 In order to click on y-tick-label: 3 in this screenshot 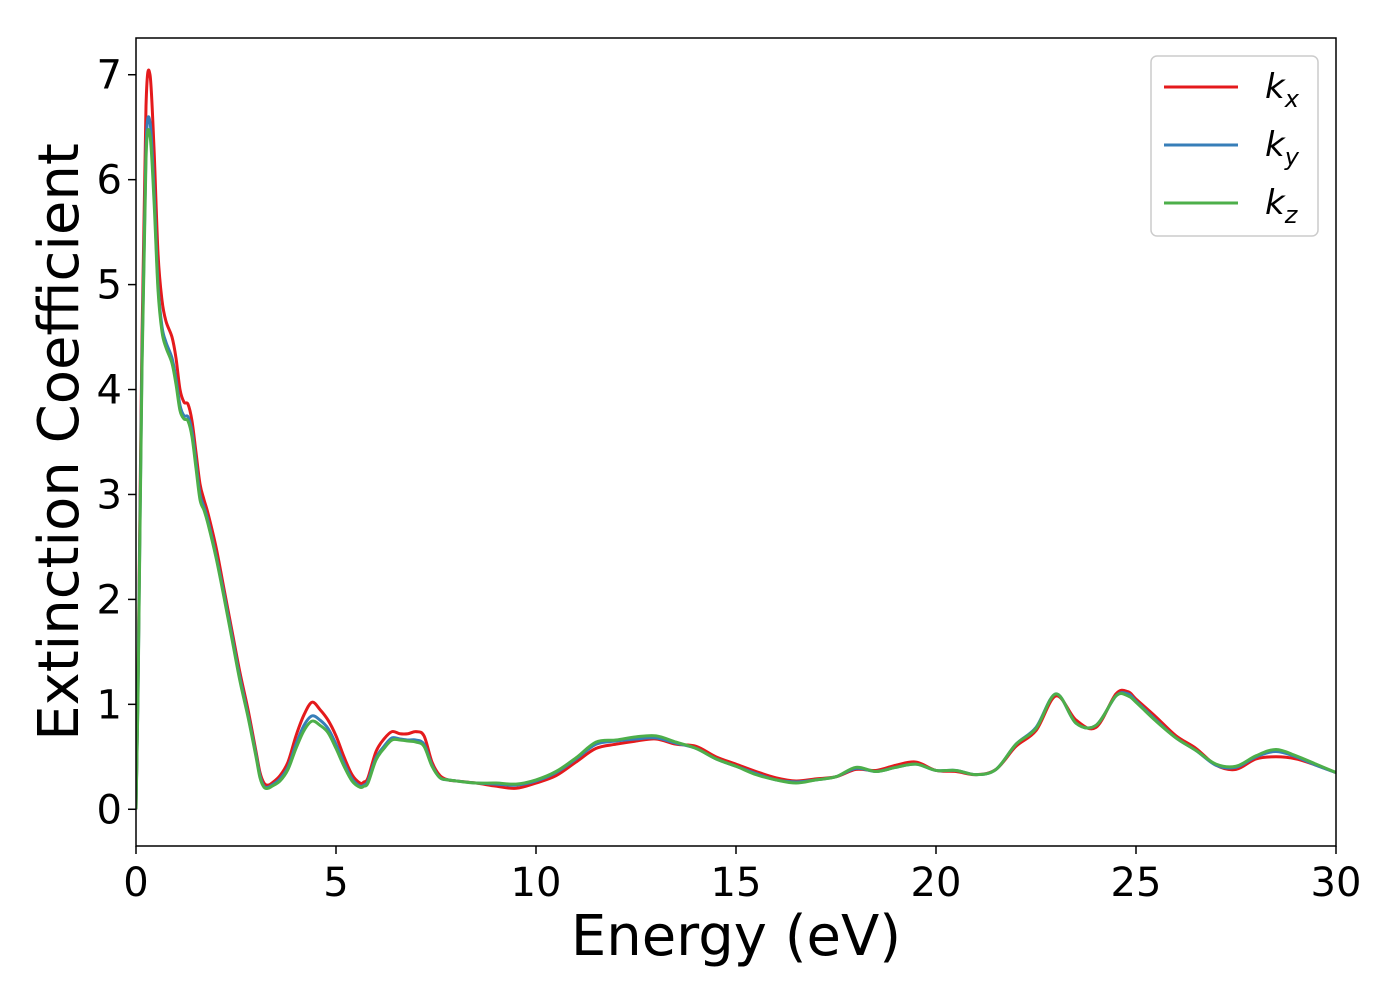, I will do `click(109, 495)`.